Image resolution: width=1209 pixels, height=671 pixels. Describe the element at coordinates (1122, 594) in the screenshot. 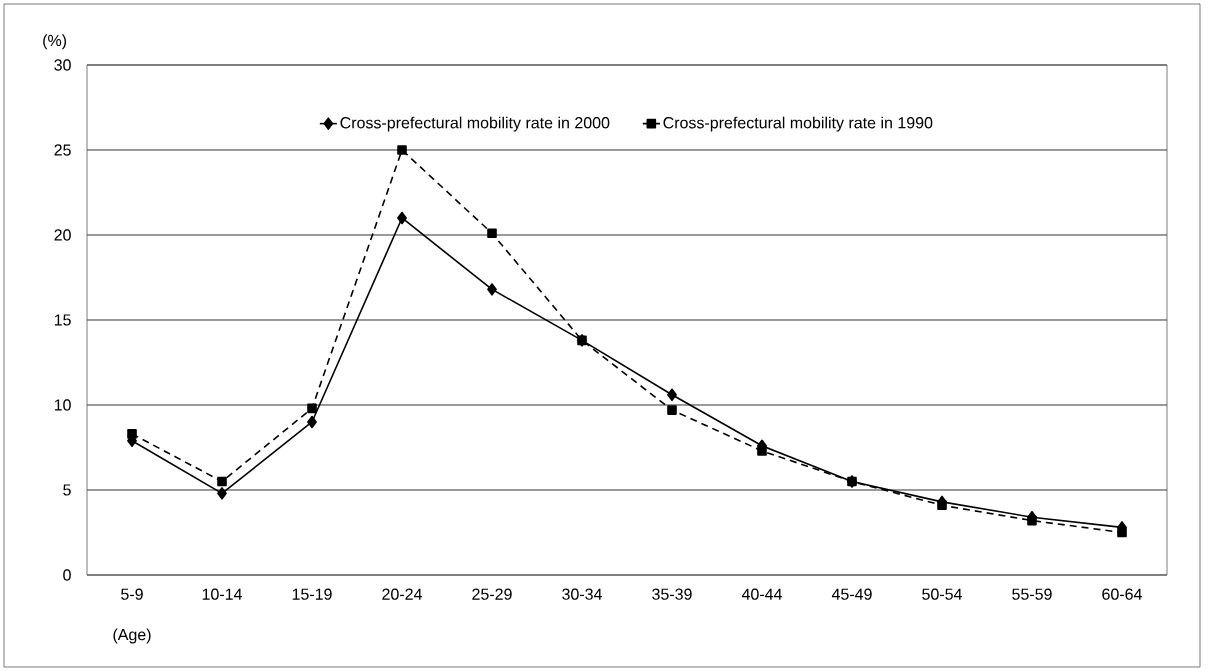

I see `x-tick-label: 60-64` at that location.